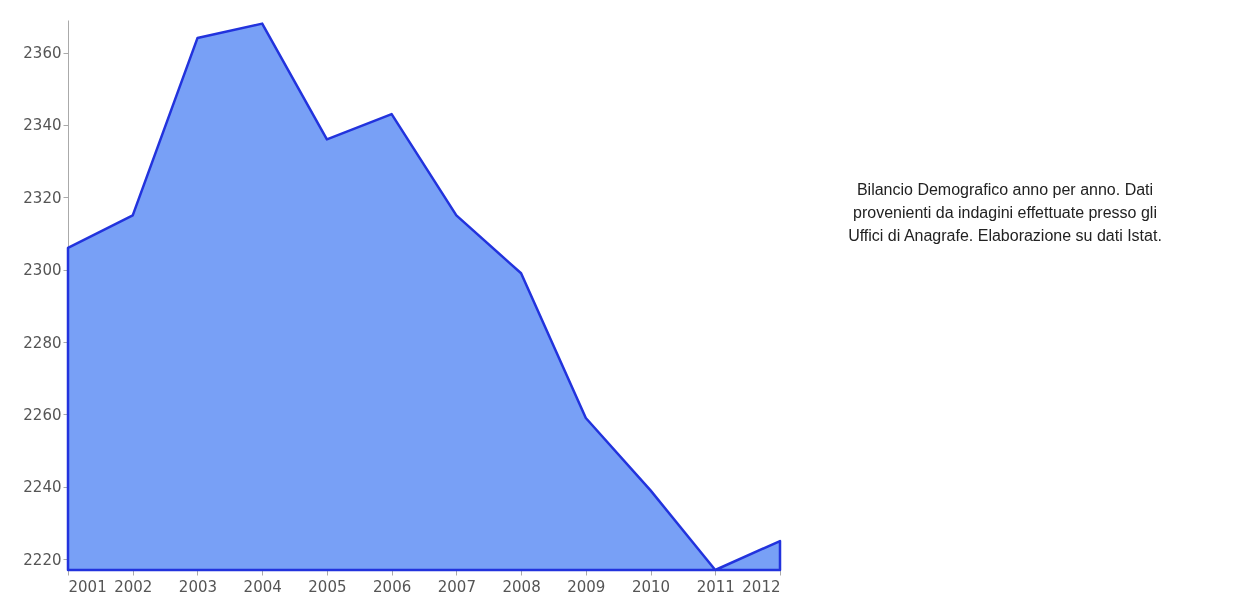 The width and height of the screenshot is (1240, 607). Describe the element at coordinates (715, 586) in the screenshot. I see `x-tick-label: 2011` at that location.